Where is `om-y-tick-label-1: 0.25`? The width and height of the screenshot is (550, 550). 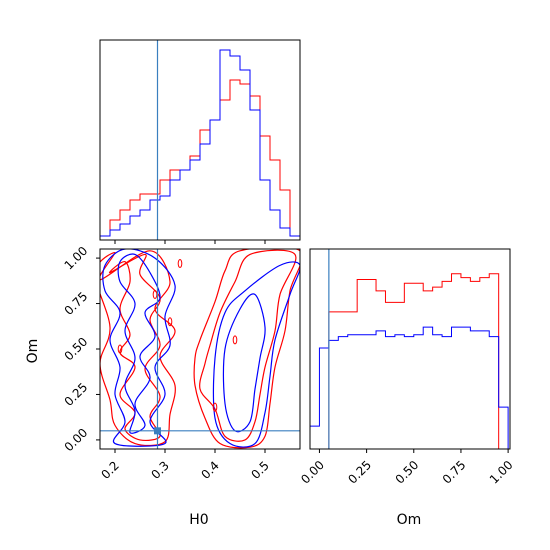 om-y-tick-label-1: 0.25 is located at coordinates (76, 394).